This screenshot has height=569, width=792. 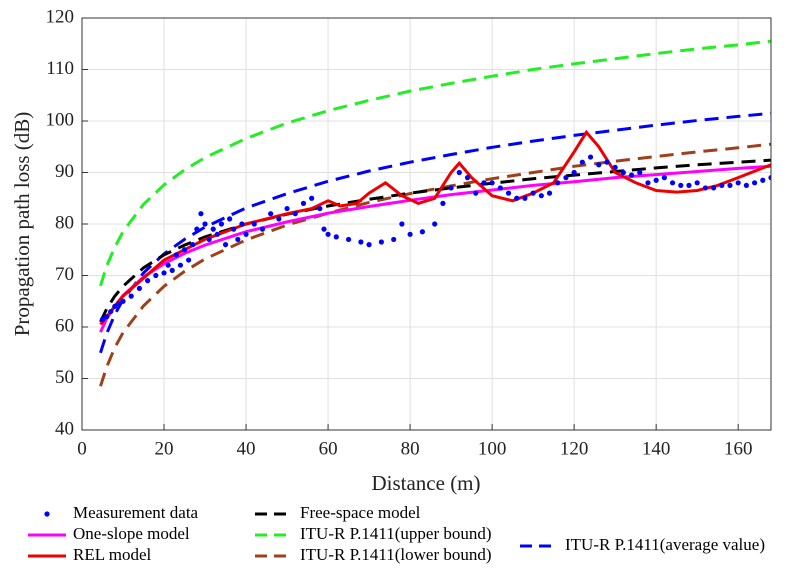 What do you see at coordinates (47, 514) in the screenshot?
I see `legend-swatch` at bounding box center [47, 514].